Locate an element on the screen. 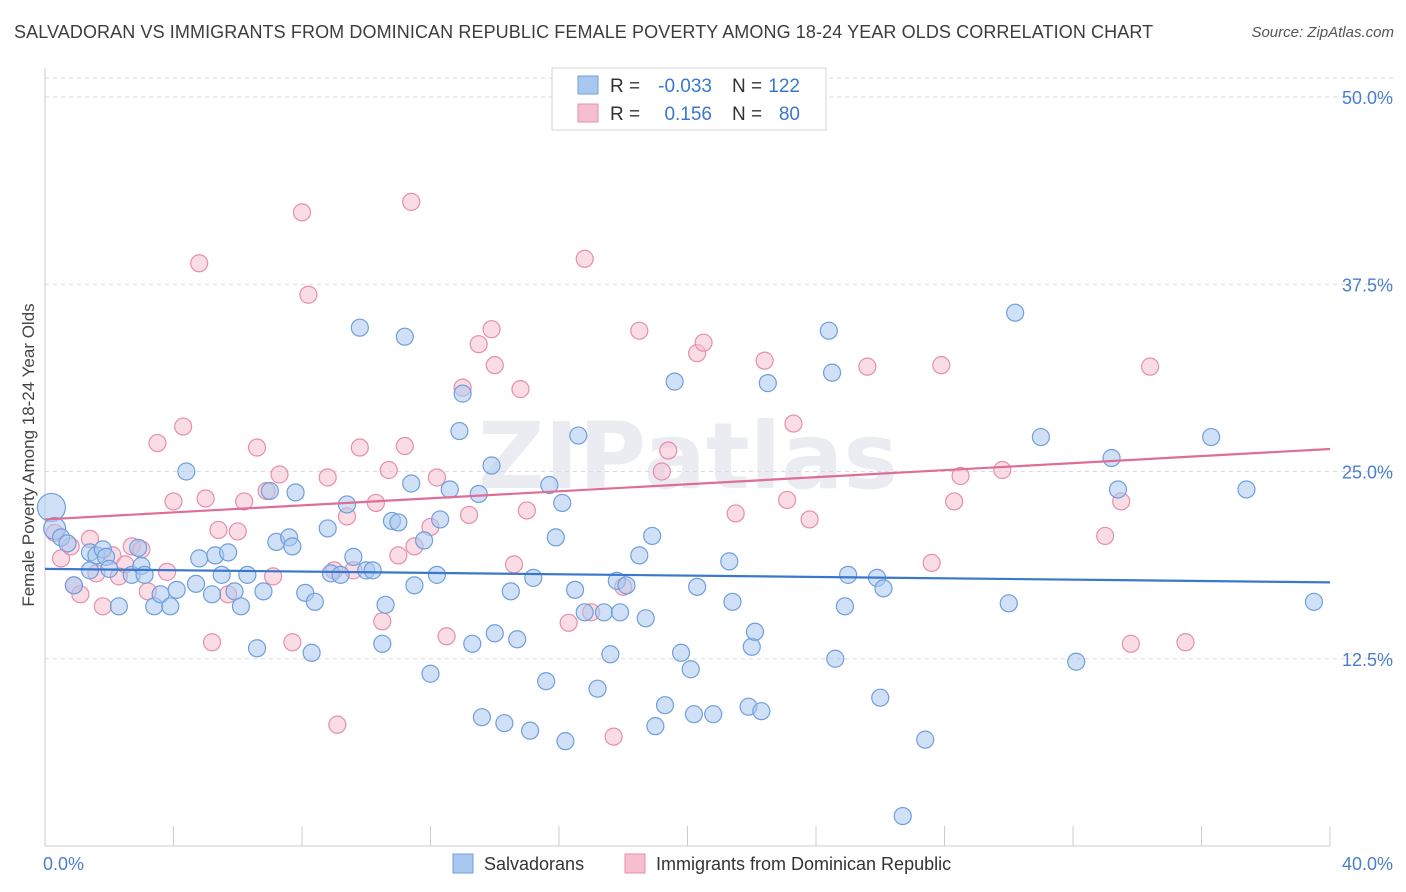  y-axis-label: Female Poverty Among 18-24 Year Olds is located at coordinates (28, 454).